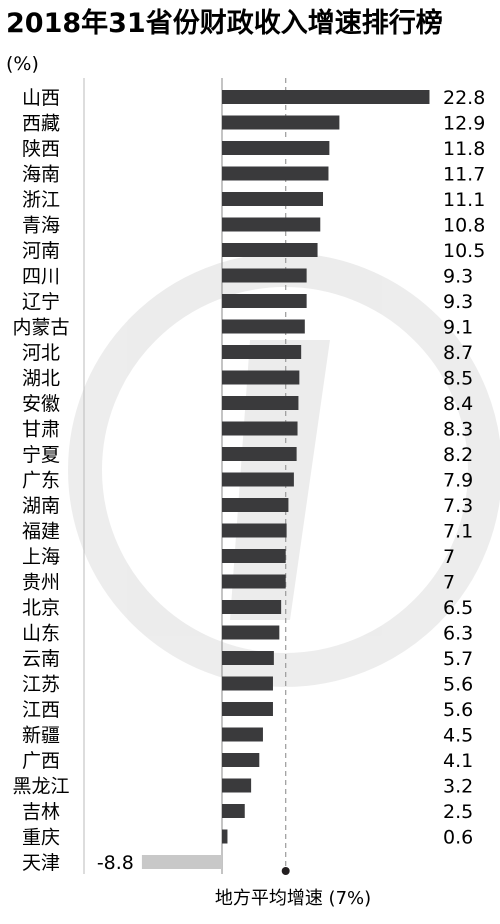 The width and height of the screenshot is (500, 924). Describe the element at coordinates (458, 455) in the screenshot. I see `value-label: 8.2` at that location.